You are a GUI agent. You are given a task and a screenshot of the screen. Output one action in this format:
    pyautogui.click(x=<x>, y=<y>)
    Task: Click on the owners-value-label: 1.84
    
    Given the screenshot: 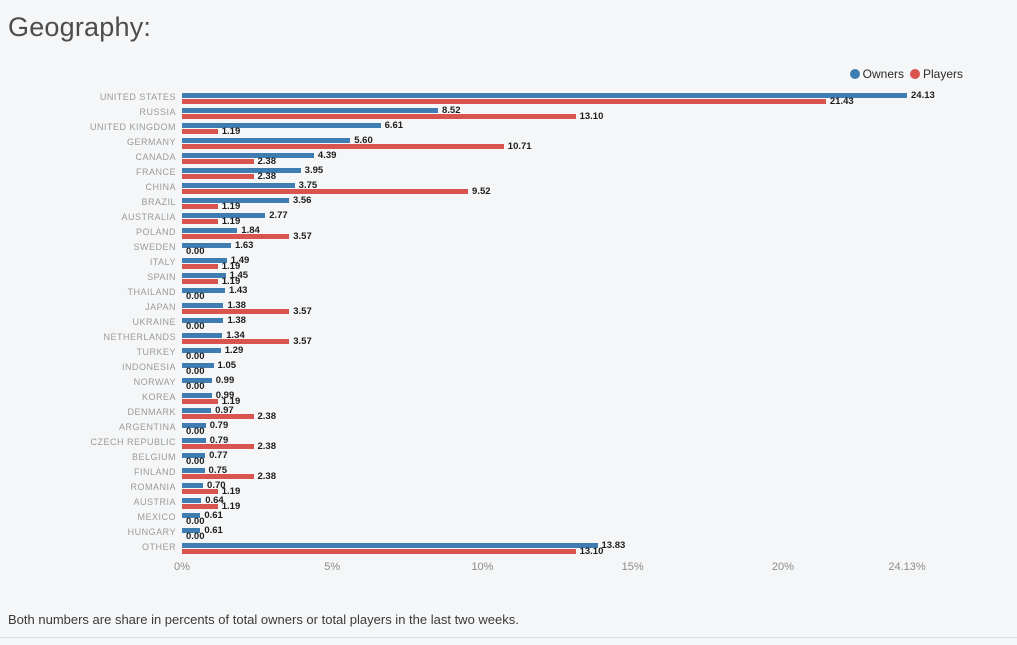 What is the action you would take?
    pyautogui.click(x=250, y=230)
    